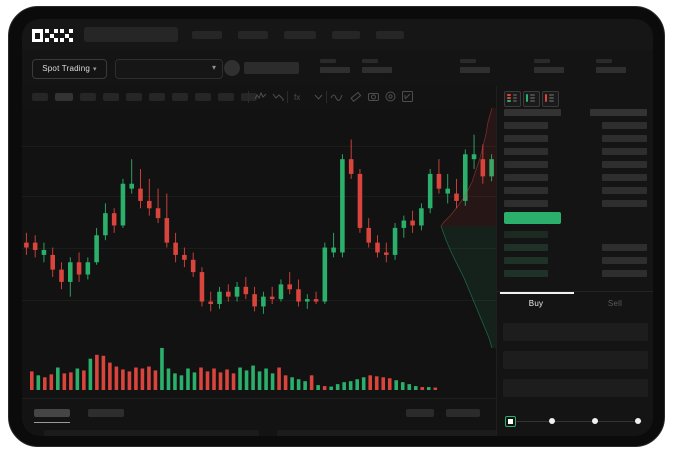  Describe the element at coordinates (618, 112) in the screenshot. I see `orderbook-header-amount` at that location.